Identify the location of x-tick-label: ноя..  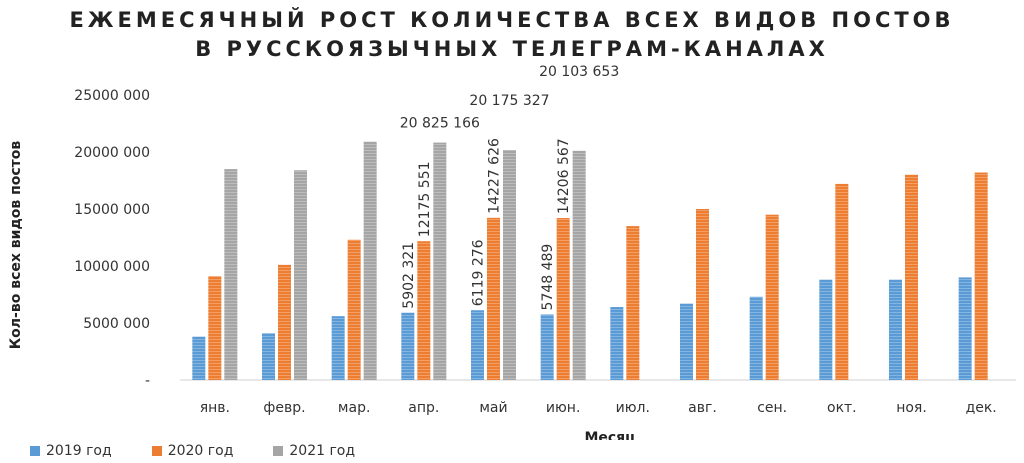
(911, 408).